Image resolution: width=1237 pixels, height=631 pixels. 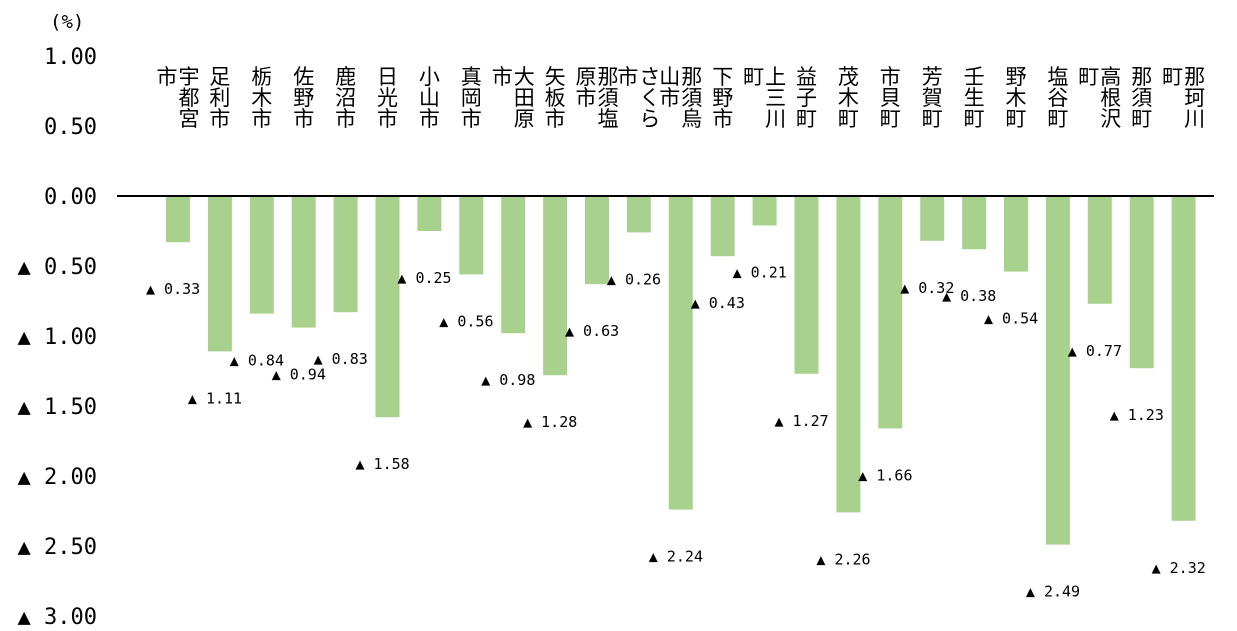 I want to click on svg-text: 足, so click(x=219, y=77).